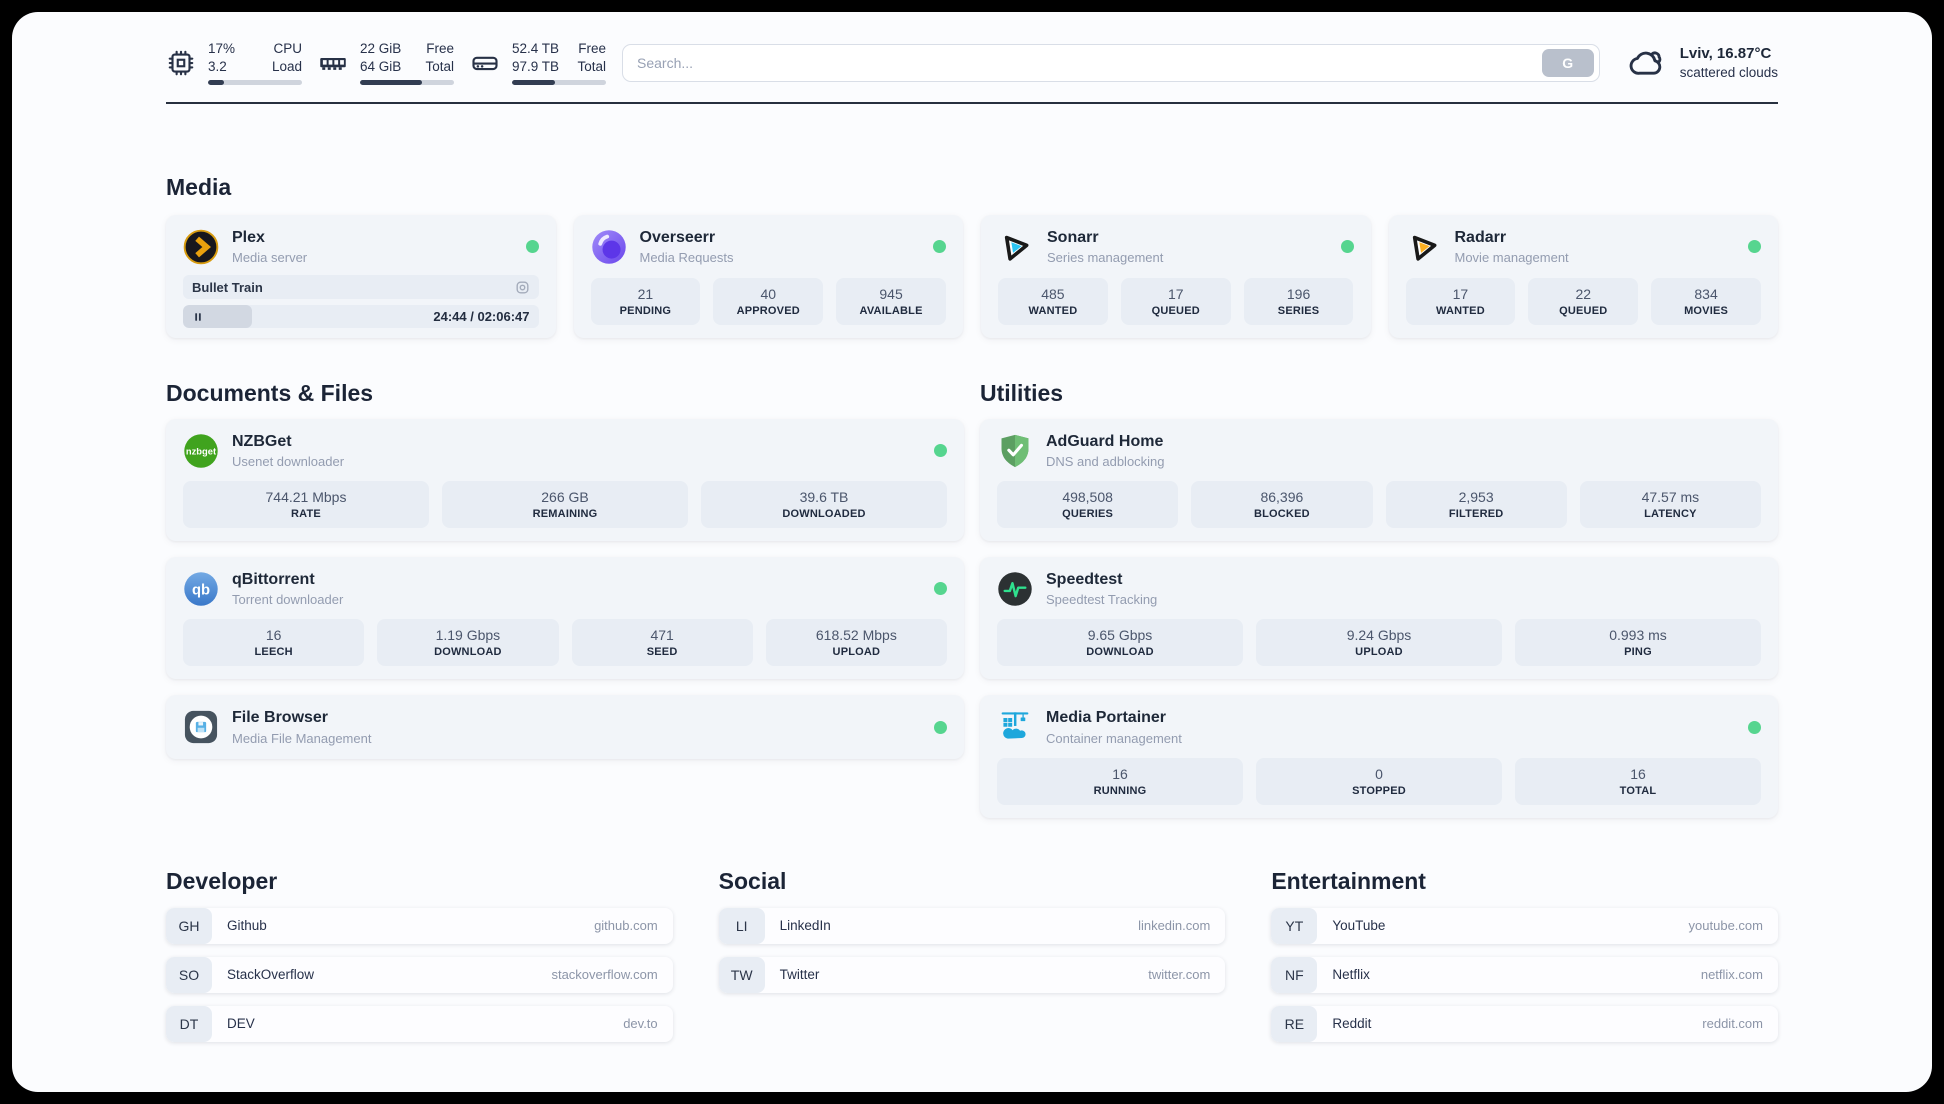 This screenshot has height=1104, width=1944. I want to click on bookmark-stackoverflow: SO StackOverflow stackoverflow.com, so click(419, 974).